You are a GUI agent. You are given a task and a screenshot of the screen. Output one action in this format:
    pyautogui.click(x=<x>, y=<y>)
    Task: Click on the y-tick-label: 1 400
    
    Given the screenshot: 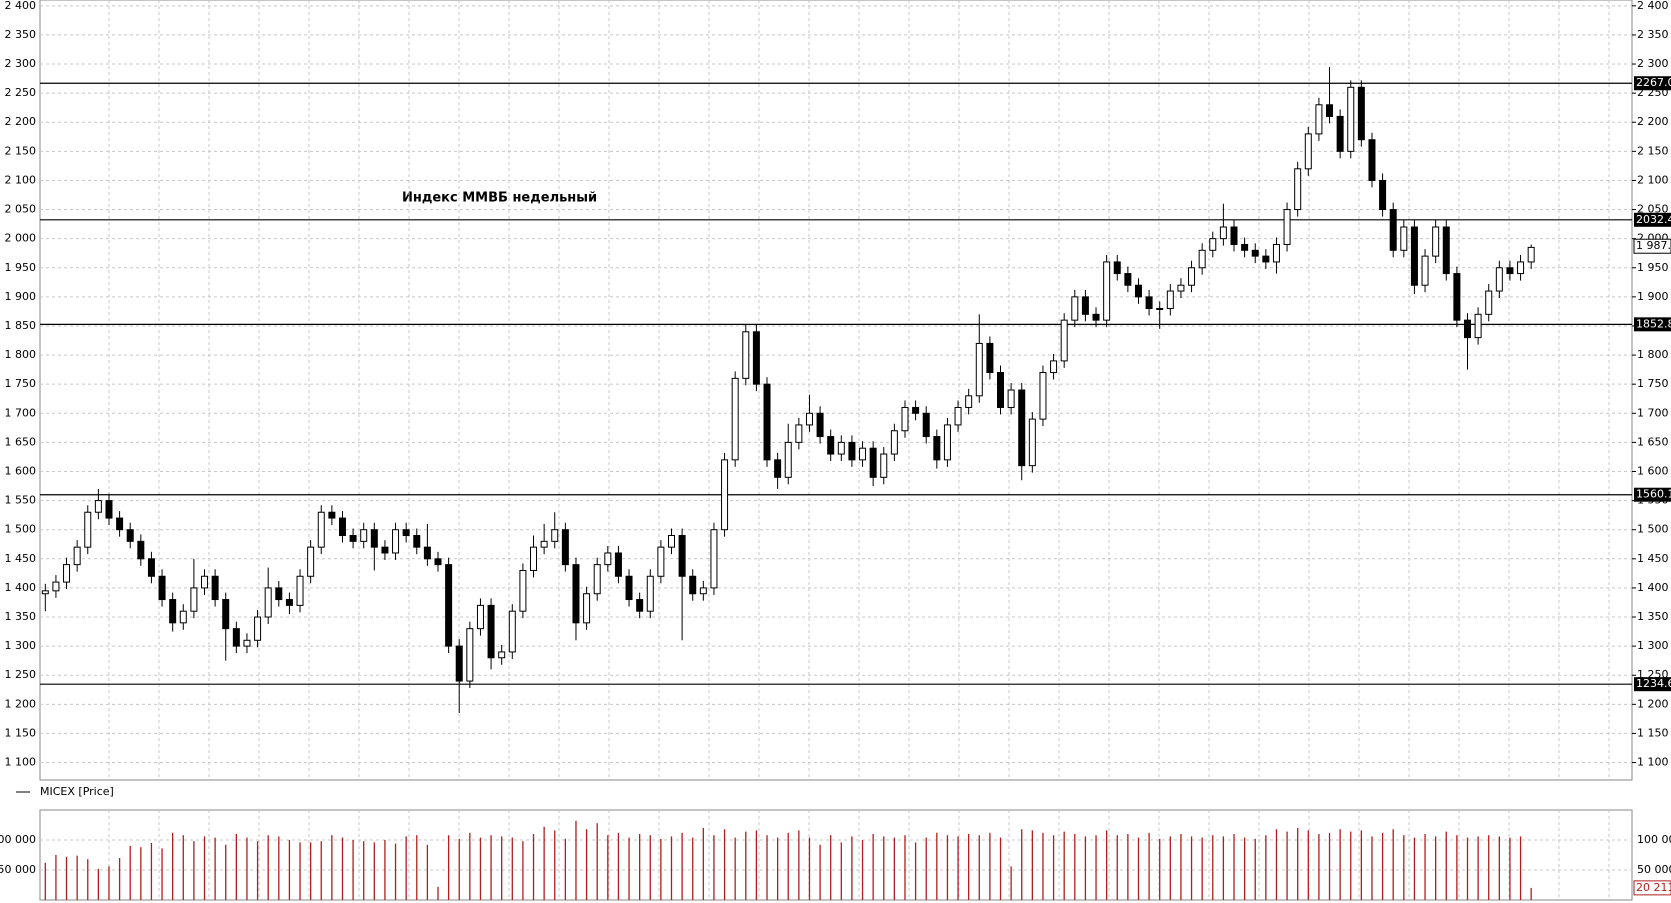 What is the action you would take?
    pyautogui.click(x=21, y=587)
    